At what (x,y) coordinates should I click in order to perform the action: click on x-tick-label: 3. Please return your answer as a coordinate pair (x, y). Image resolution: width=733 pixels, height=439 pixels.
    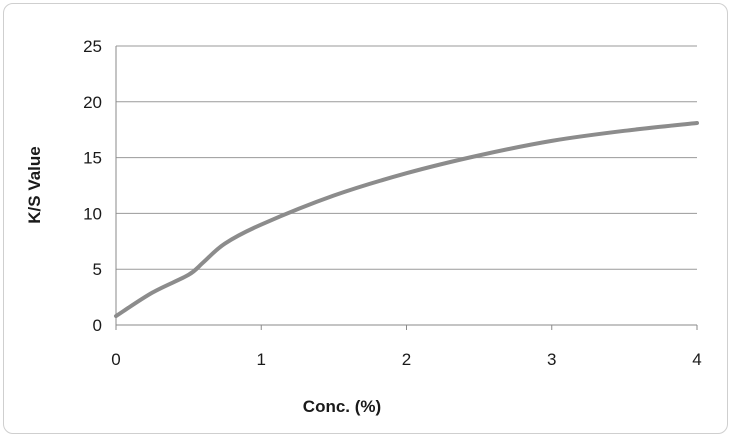
    Looking at the image, I should click on (551, 359).